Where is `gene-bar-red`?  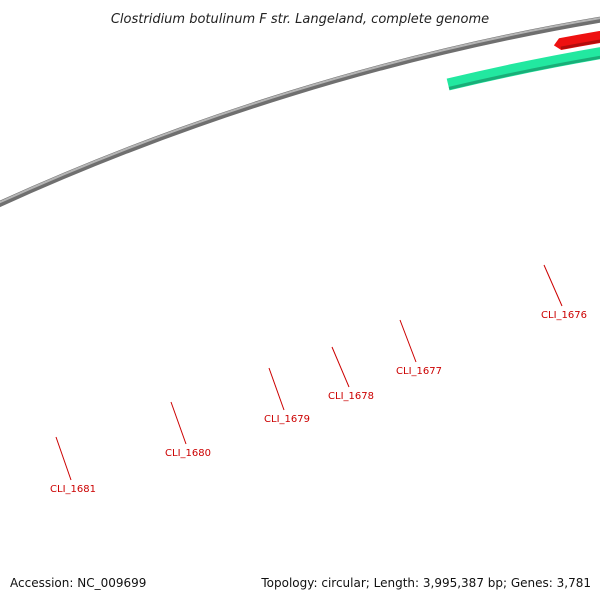
gene-bar-red is located at coordinates (576, 40).